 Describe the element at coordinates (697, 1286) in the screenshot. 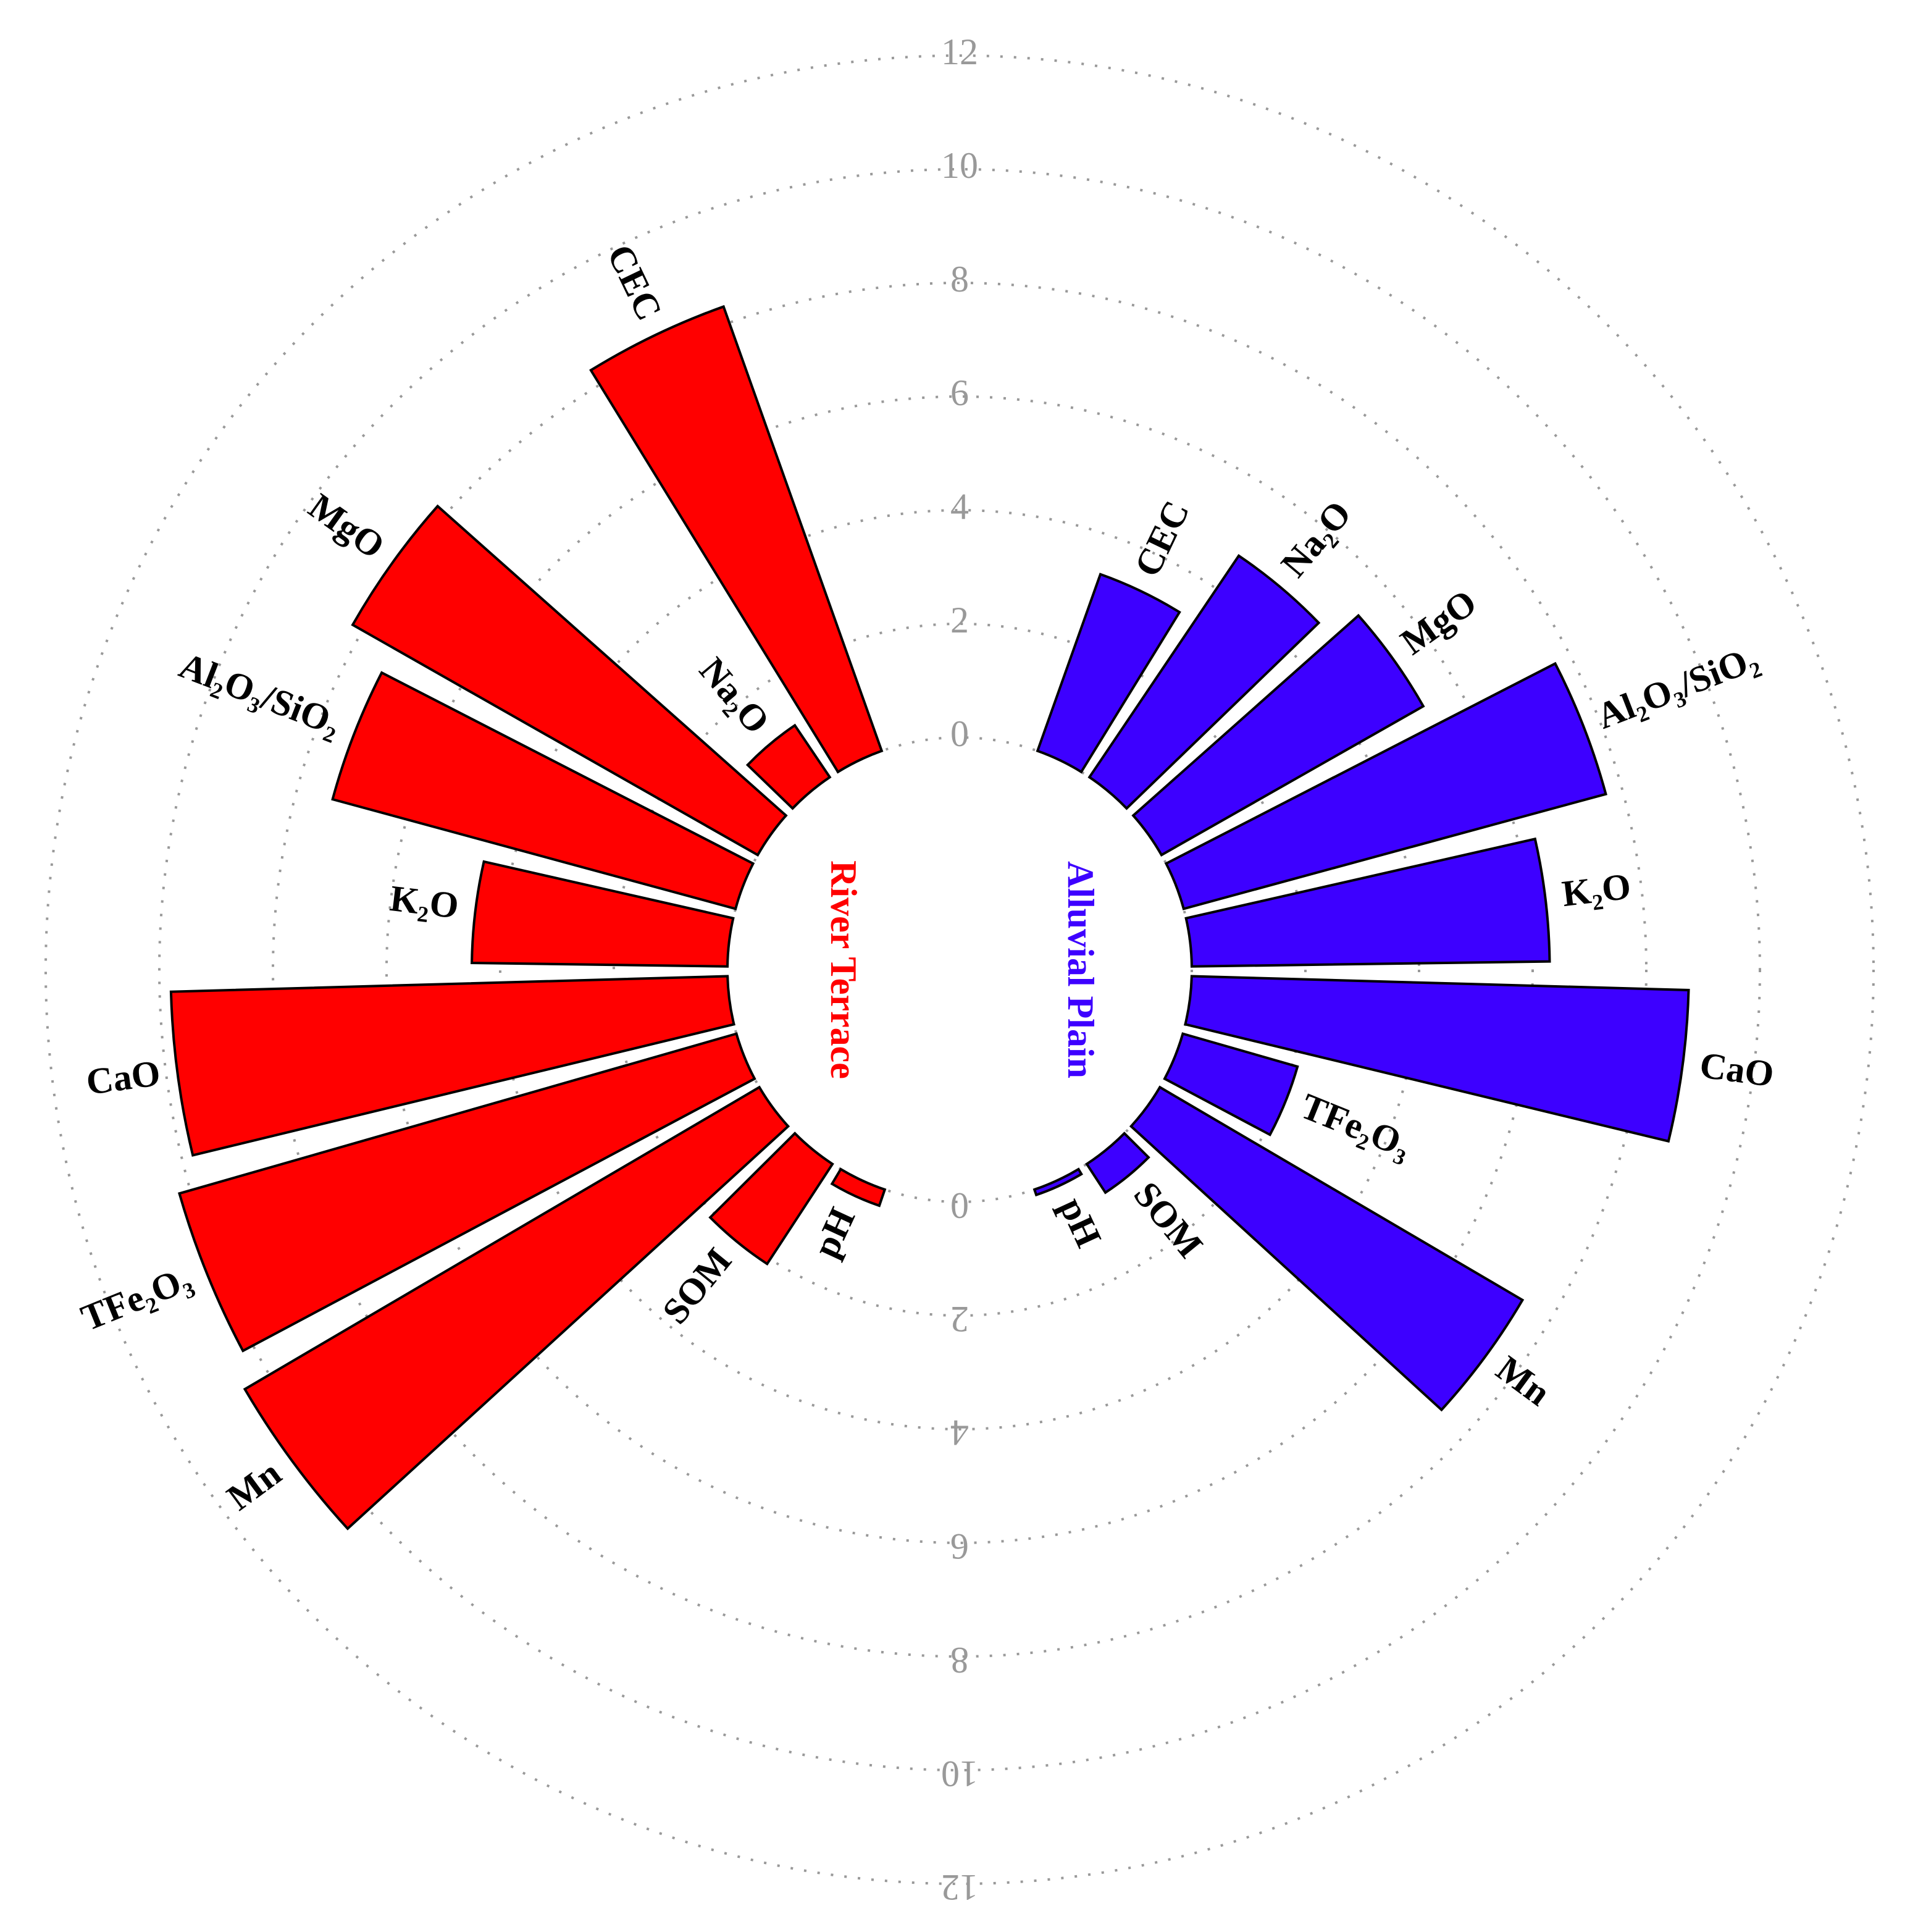

I see `category-label: SOM` at that location.